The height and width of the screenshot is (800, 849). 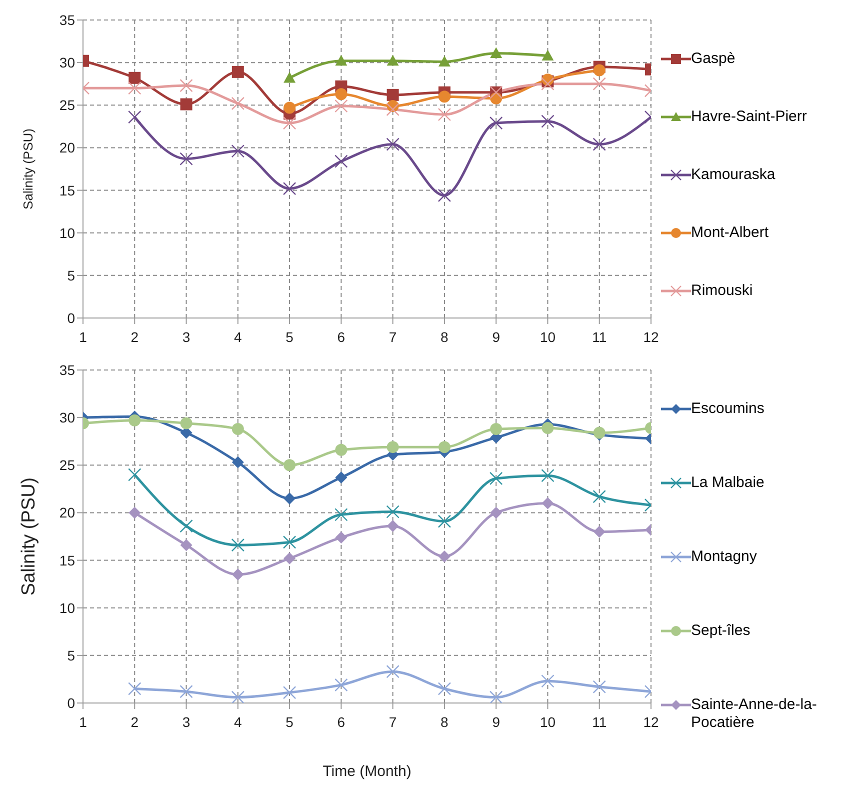 I want to click on legend-label: La Malbaie, so click(x=728, y=483).